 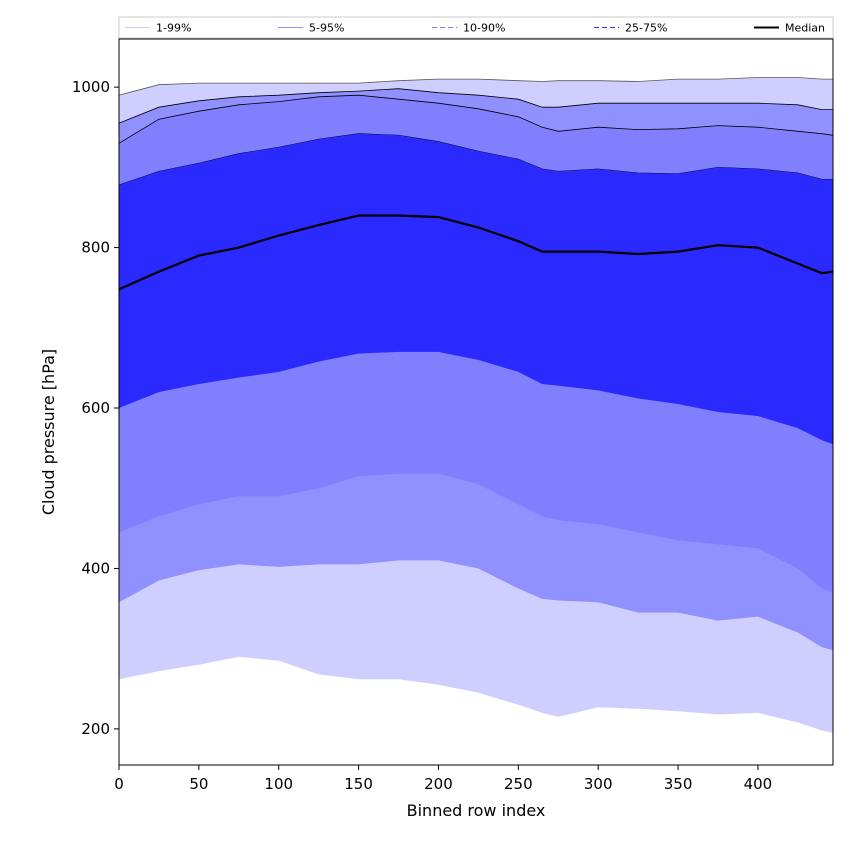 What do you see at coordinates (758, 784) in the screenshot?
I see `x-tick-label: 400` at bounding box center [758, 784].